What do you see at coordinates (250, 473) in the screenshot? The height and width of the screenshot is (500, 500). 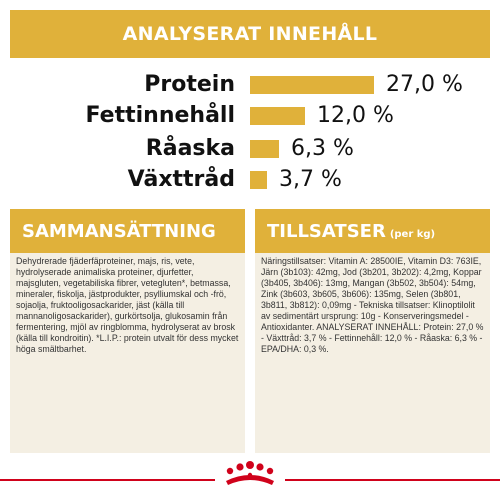 I see `crown-logo-icon` at bounding box center [250, 473].